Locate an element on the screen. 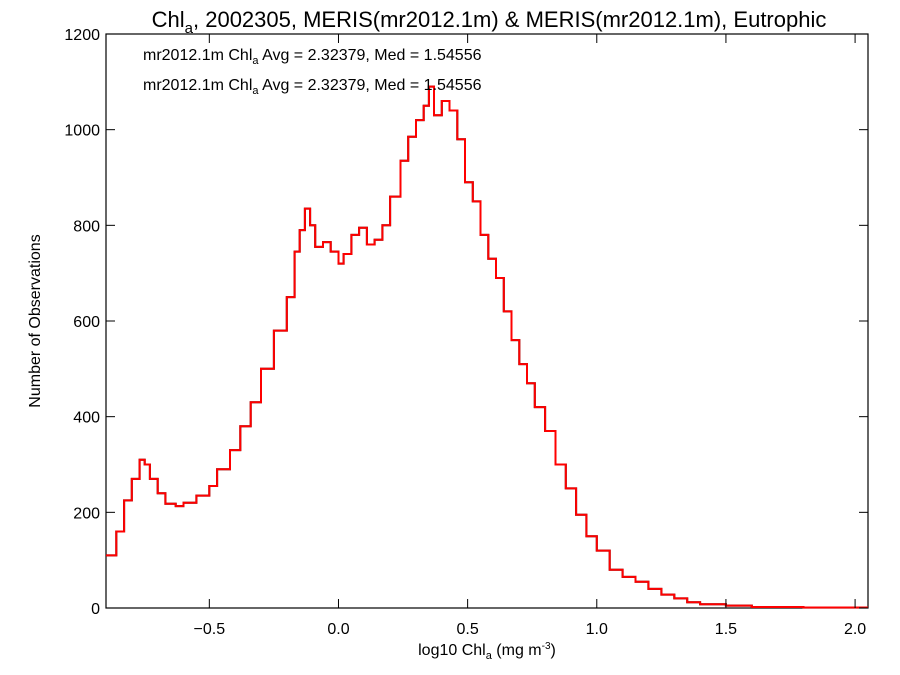  x-axis-label-mid: (mg m is located at coordinates (517, 650).